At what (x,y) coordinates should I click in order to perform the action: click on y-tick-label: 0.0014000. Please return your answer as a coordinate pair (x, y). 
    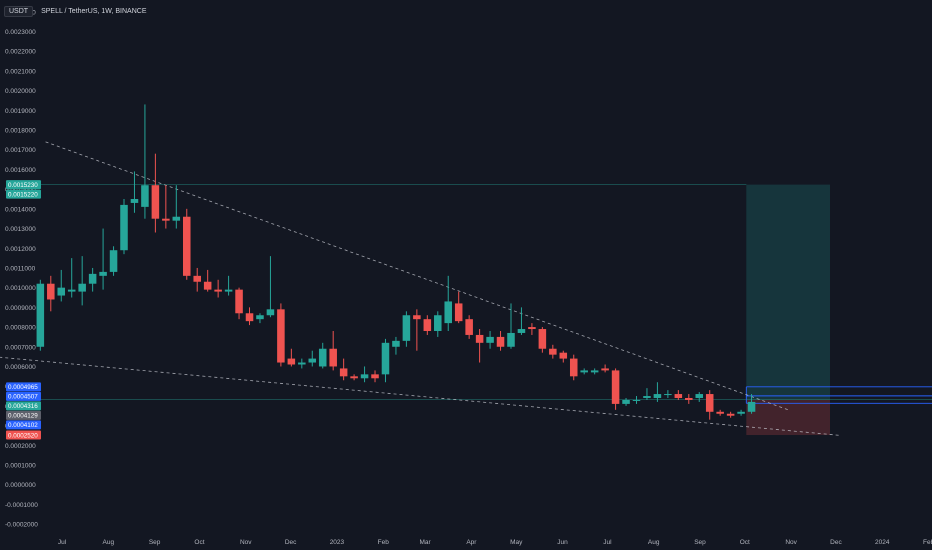
    Looking at the image, I should click on (20, 209).